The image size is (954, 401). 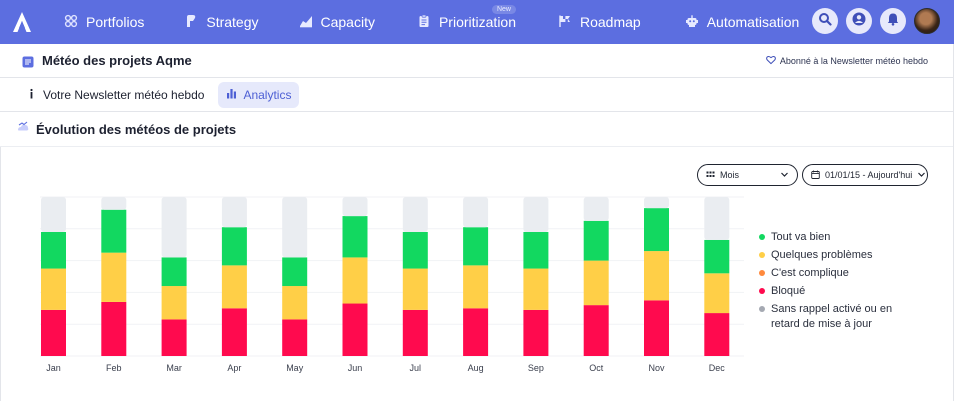 I want to click on subscribe-label: Abonné à la Newsletter météo hebdo, so click(x=853, y=61).